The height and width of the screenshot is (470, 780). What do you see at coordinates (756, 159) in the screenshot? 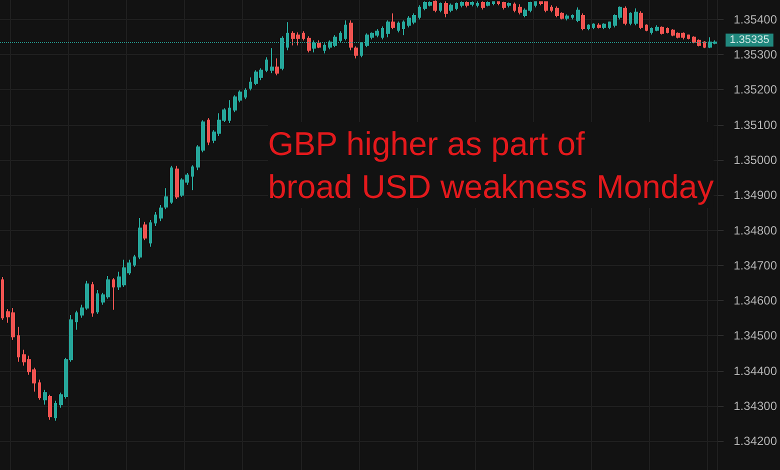
I see `y-tick-label: 1.35000` at bounding box center [756, 159].